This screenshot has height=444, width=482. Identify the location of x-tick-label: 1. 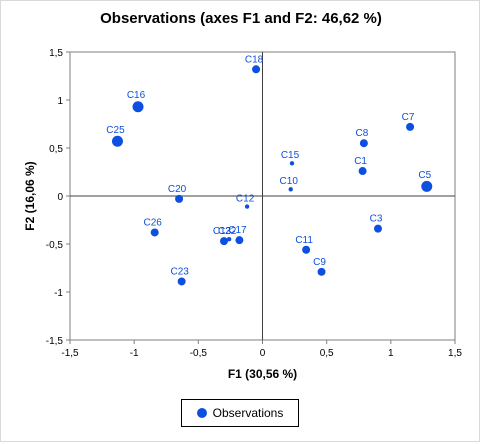
(391, 353).